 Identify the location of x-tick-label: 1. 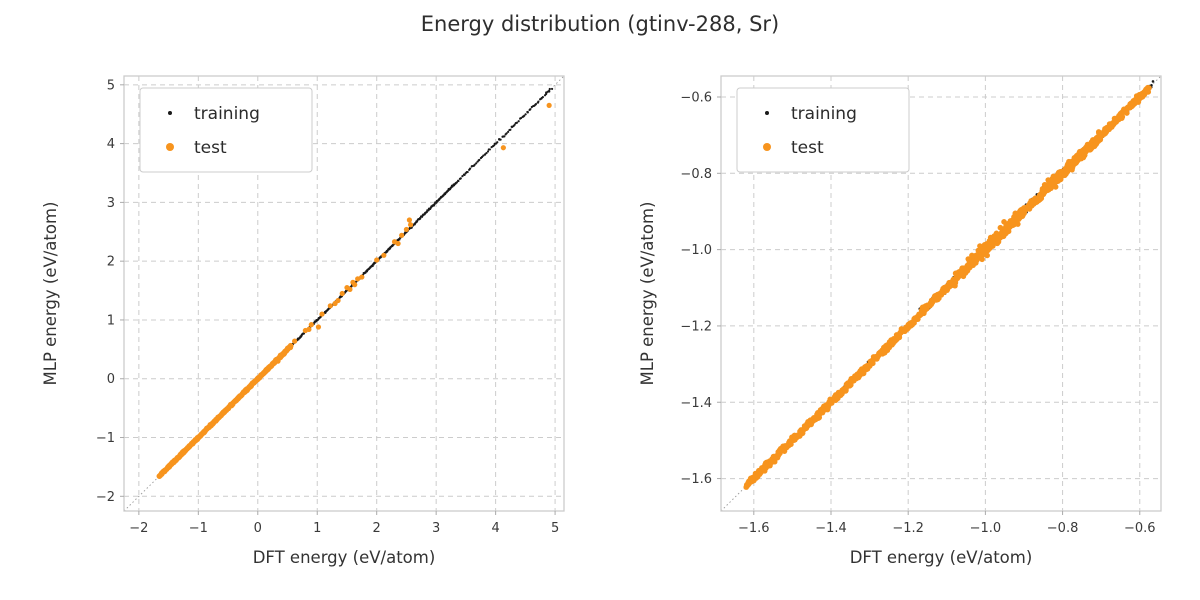
(317, 528).